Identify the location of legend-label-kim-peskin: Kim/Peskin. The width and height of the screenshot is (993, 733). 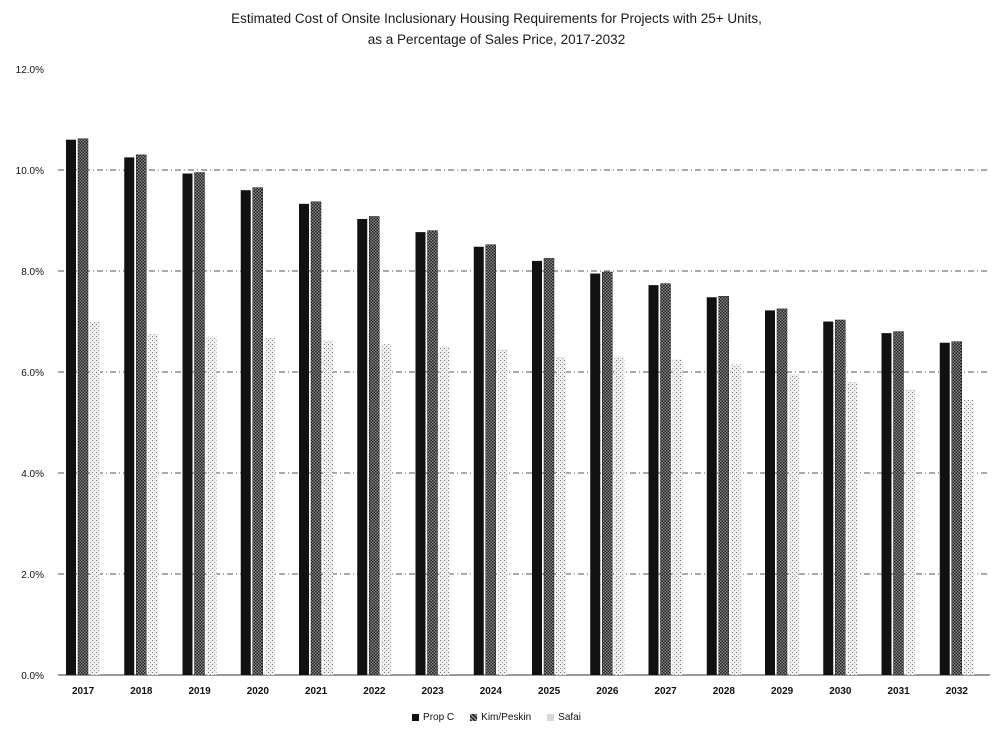
(506, 717).